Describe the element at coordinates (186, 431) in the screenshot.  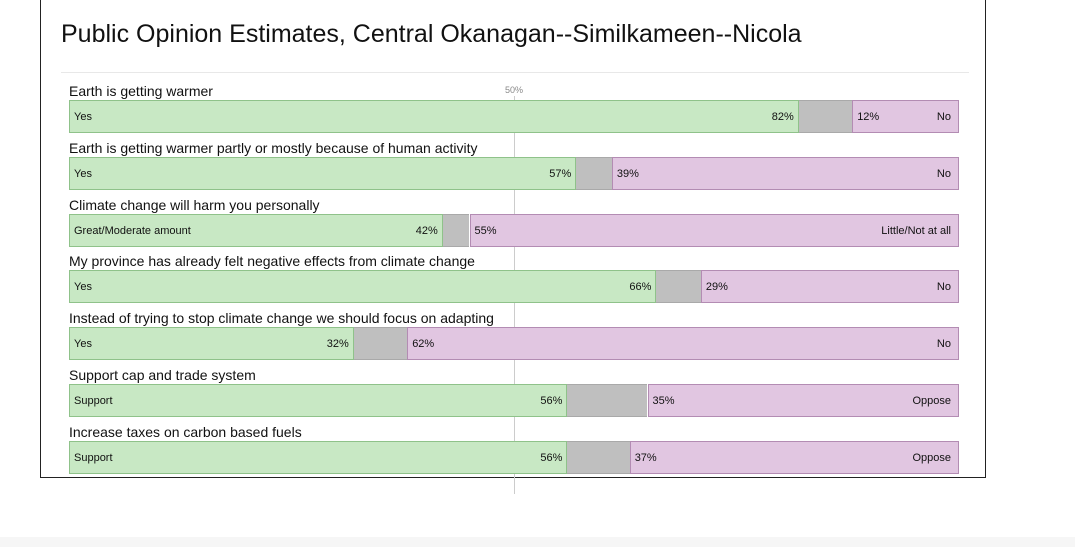
I see `question-label: Increase taxes on carbon based fuels` at that location.